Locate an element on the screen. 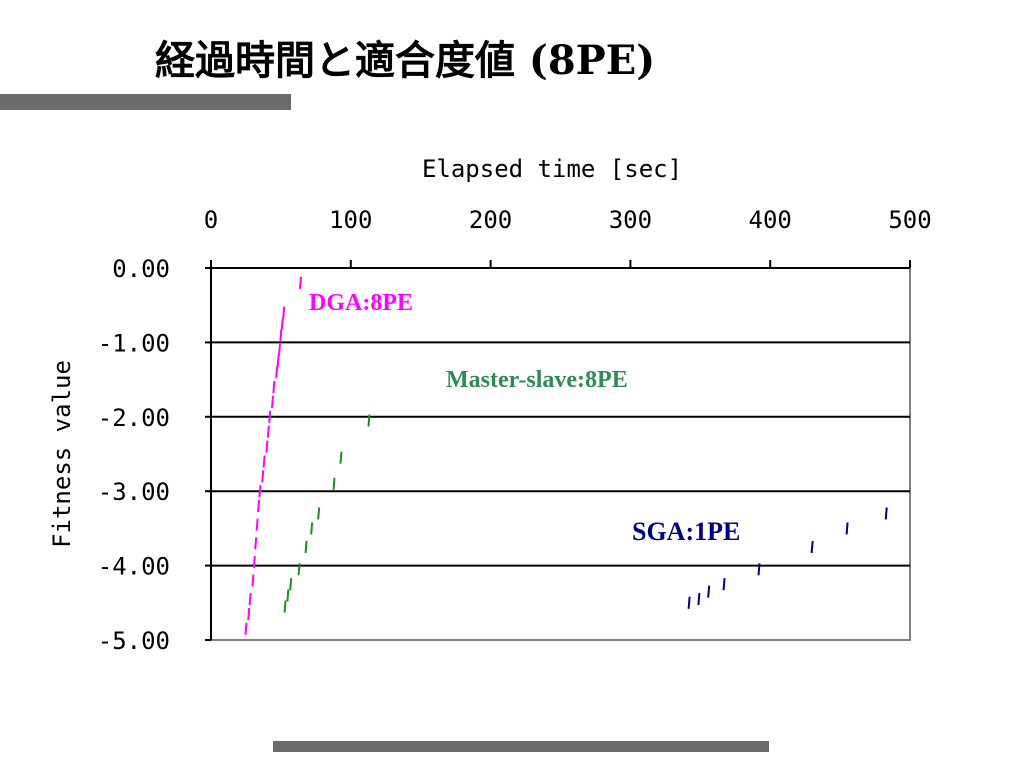  annotations-group: DGA:8PE Master-slave:8PE SGA:1PE is located at coordinates (524, 418).